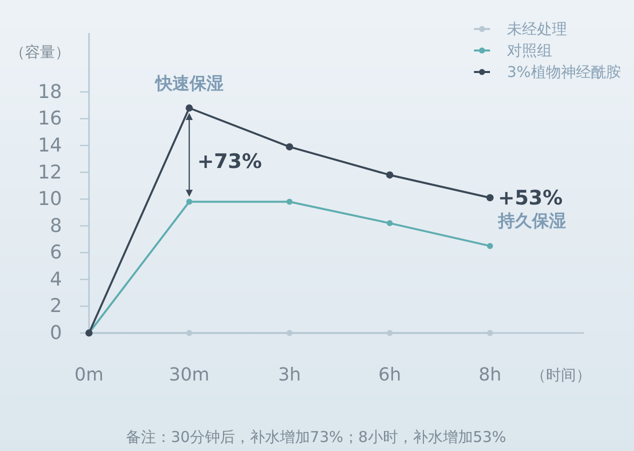 The width and height of the screenshot is (634, 451). I want to click on annotation: +73%, so click(229, 160).